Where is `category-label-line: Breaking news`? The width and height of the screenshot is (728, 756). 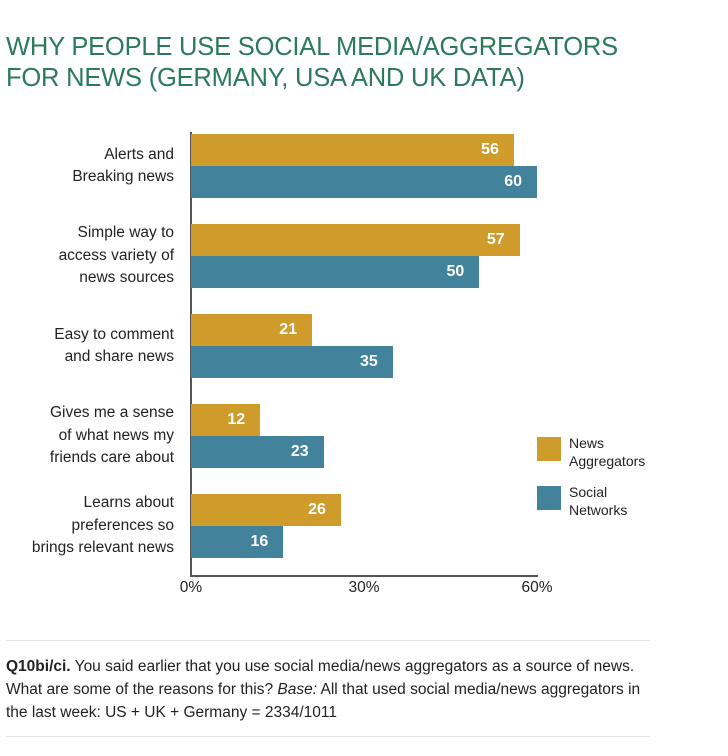
category-label-line: Breaking news is located at coordinates (123, 176).